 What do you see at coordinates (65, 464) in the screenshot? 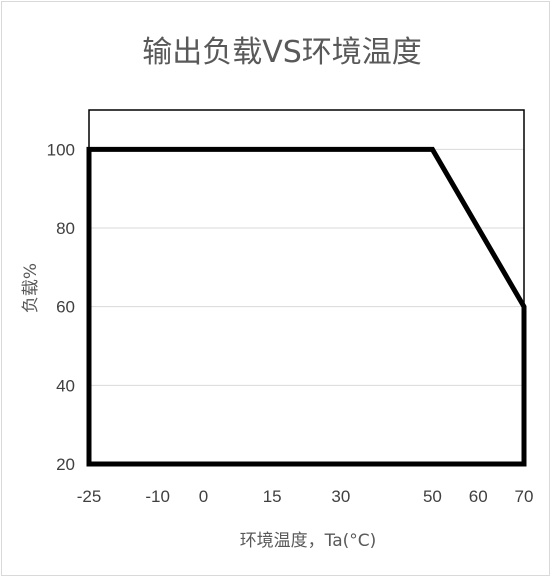
I see `y-tick-label: 20` at bounding box center [65, 464].